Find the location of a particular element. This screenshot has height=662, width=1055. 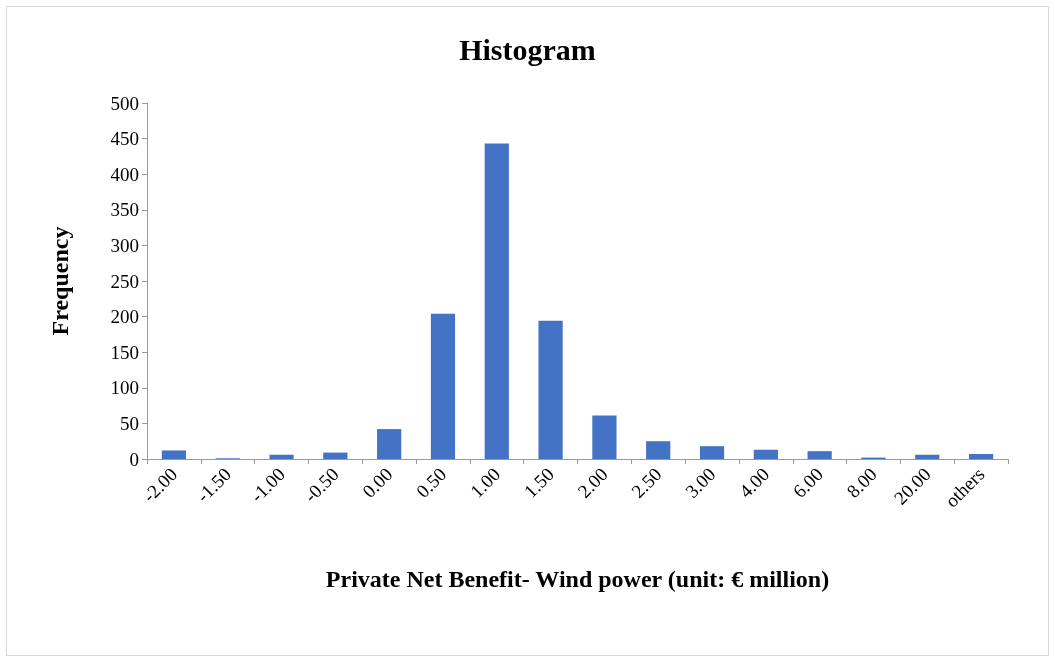

x-tick-label: 2.50 is located at coordinates (646, 482).